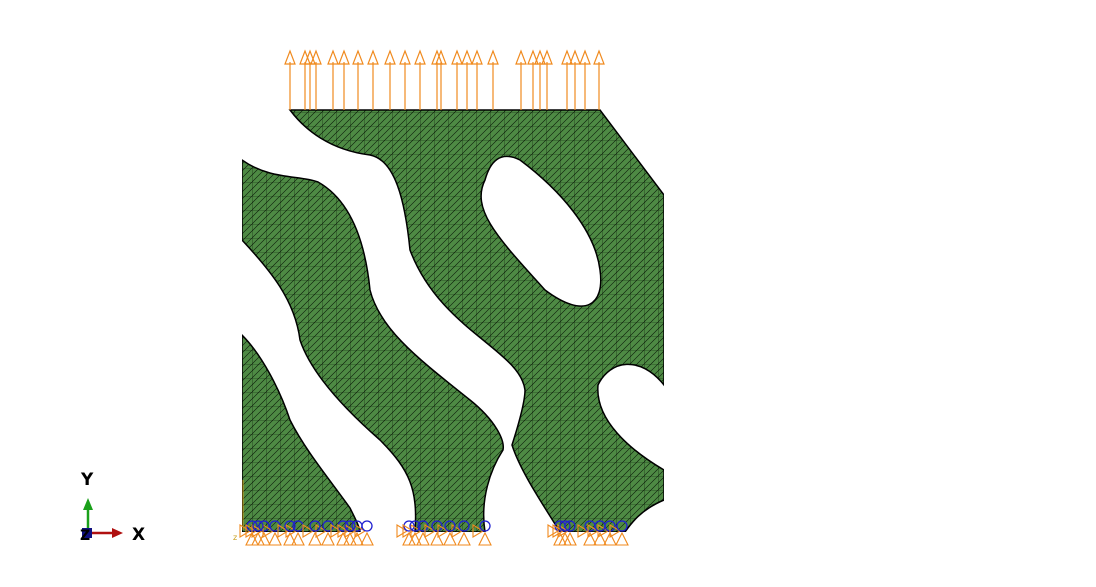  Describe the element at coordinates (87, 533) in the screenshot. I see `z-axis-marker` at that location.